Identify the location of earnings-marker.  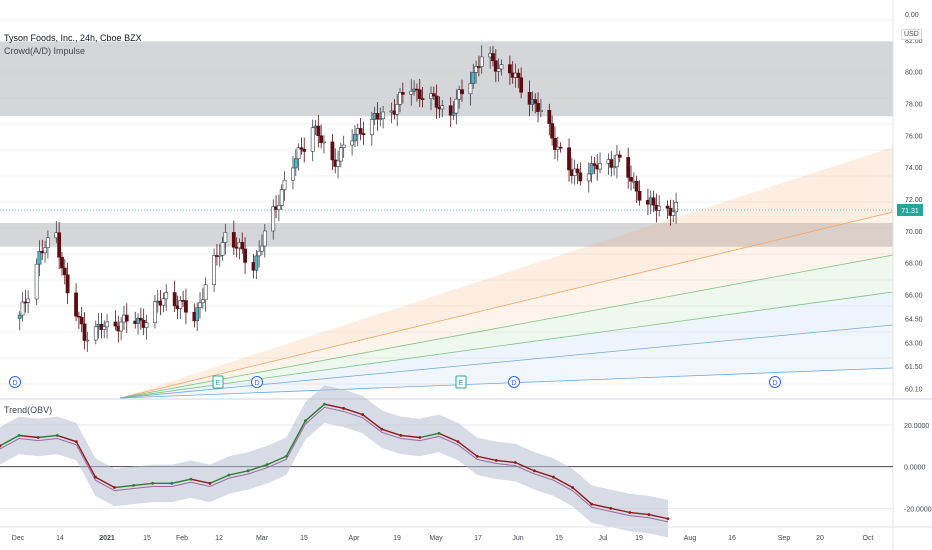
(218, 382).